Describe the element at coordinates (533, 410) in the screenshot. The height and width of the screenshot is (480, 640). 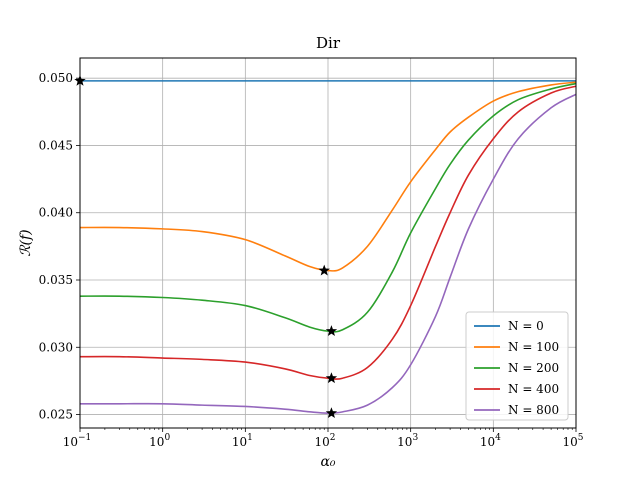
I see `legend-label: N = 800` at that location.